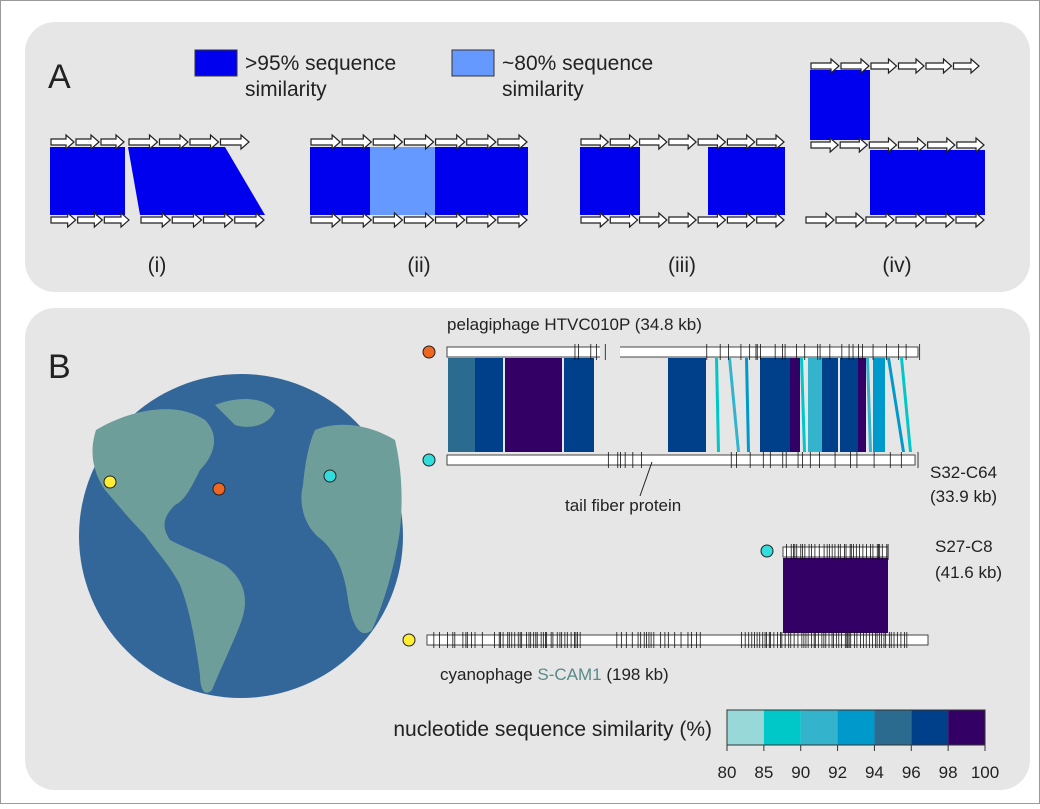  What do you see at coordinates (800, 772) in the screenshot?
I see `colorbar-tick-label: 90` at bounding box center [800, 772].